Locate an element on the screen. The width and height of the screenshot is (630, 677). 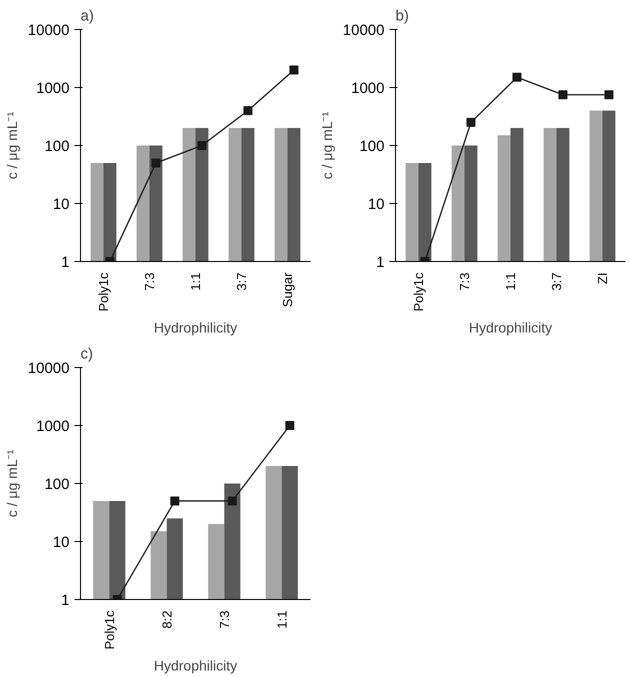
chart-title: a) is located at coordinates (87, 16).